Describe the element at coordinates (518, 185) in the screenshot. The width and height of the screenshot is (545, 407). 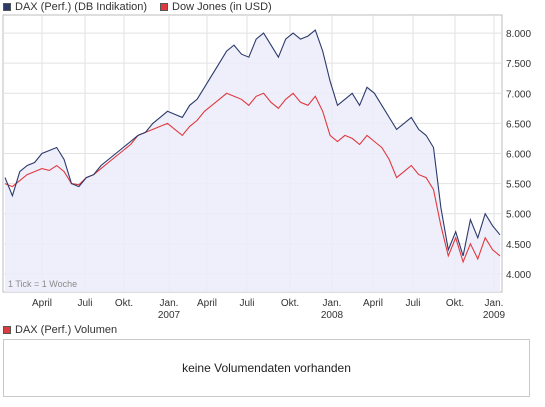
I see `y-tick-label: 5.500` at that location.